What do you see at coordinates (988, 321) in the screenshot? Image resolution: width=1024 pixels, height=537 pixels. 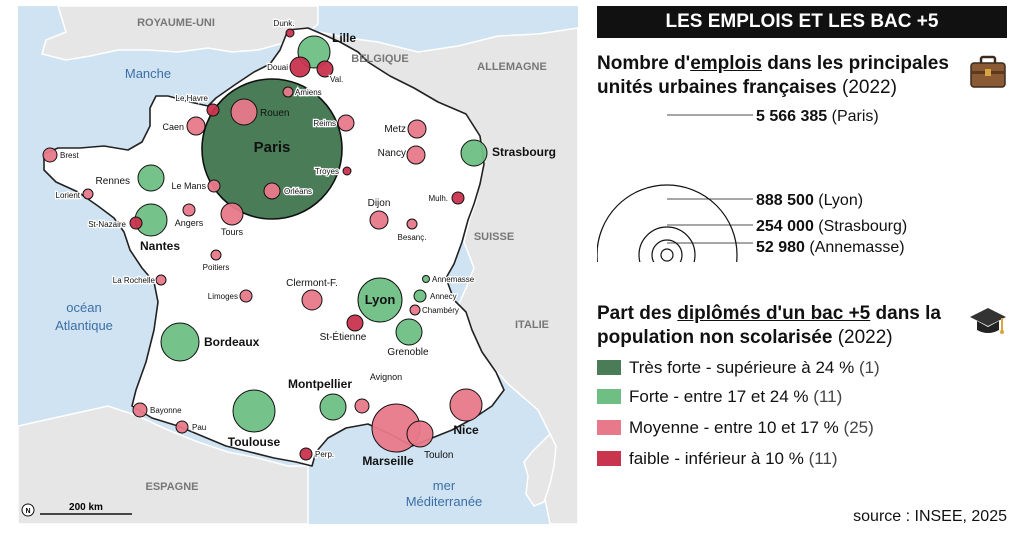 I see `graduation-cap-icon` at bounding box center [988, 321].